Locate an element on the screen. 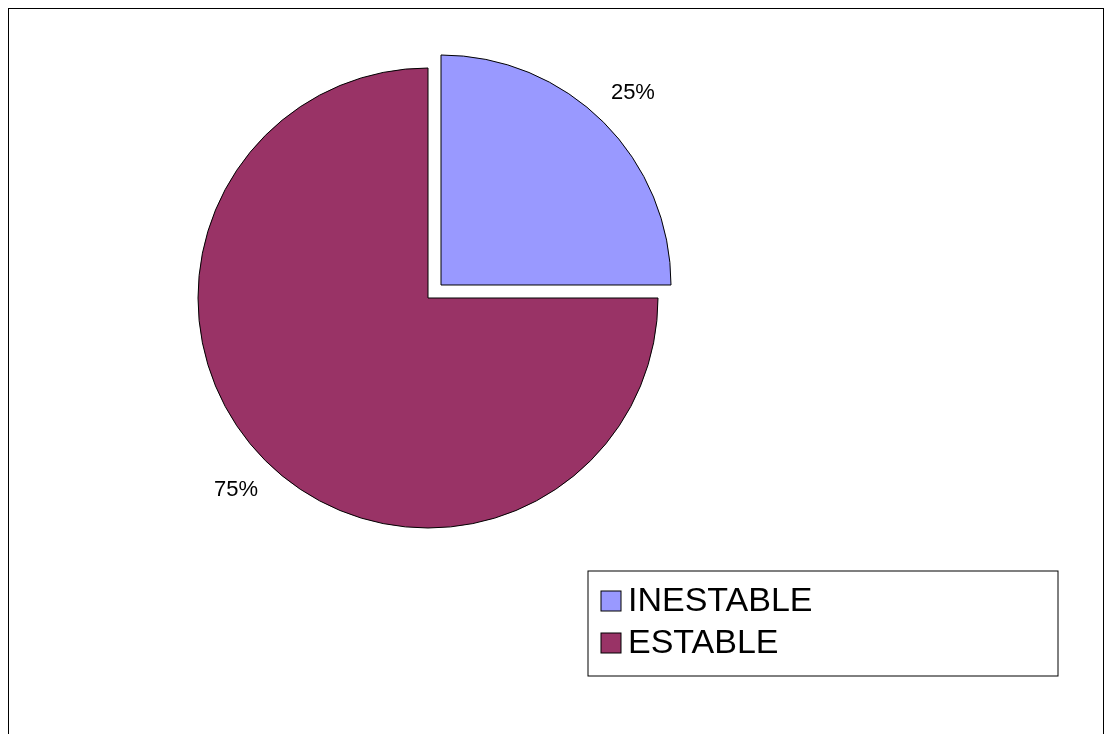  data-label: 25% is located at coordinates (632, 91).